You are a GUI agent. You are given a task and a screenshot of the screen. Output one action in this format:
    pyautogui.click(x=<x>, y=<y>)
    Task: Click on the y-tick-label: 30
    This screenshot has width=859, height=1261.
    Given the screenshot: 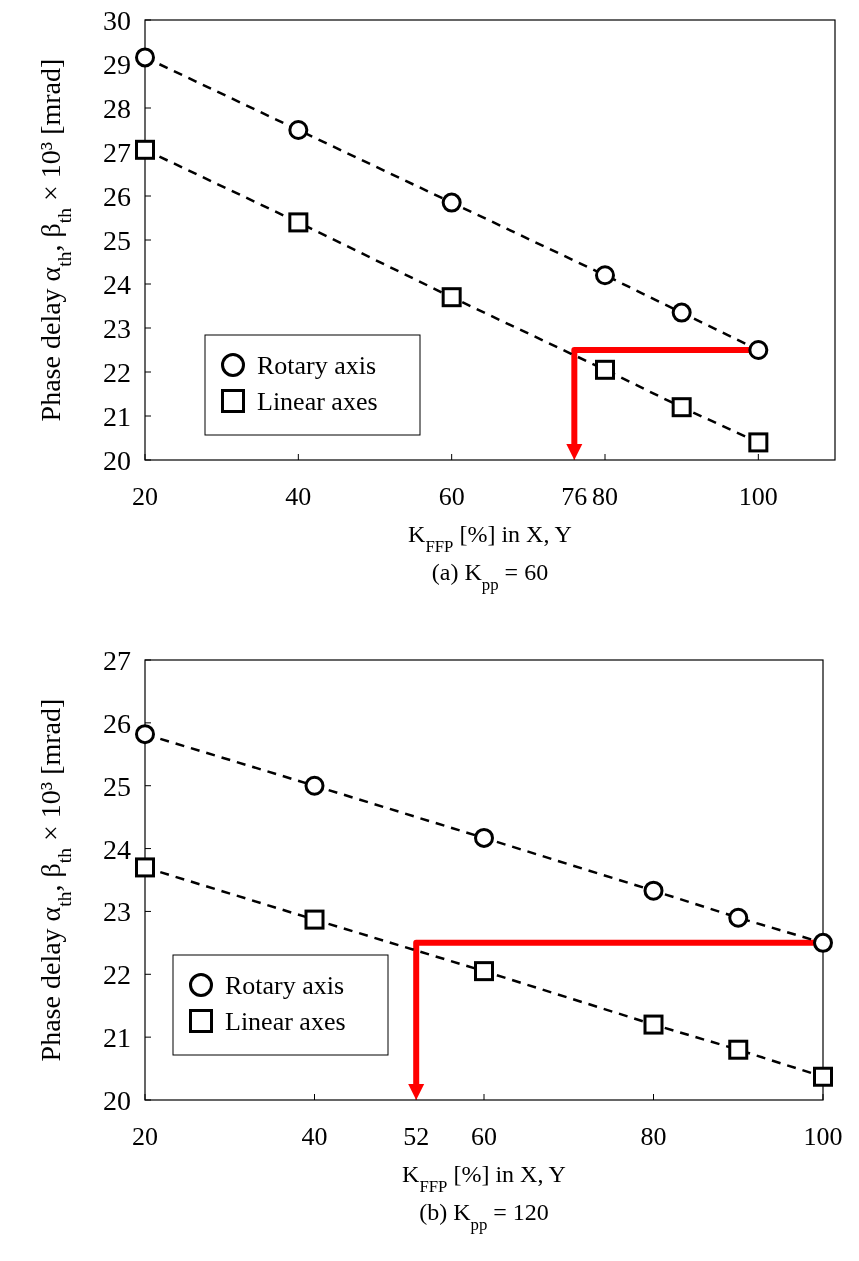 What is the action you would take?
    pyautogui.click(x=117, y=20)
    